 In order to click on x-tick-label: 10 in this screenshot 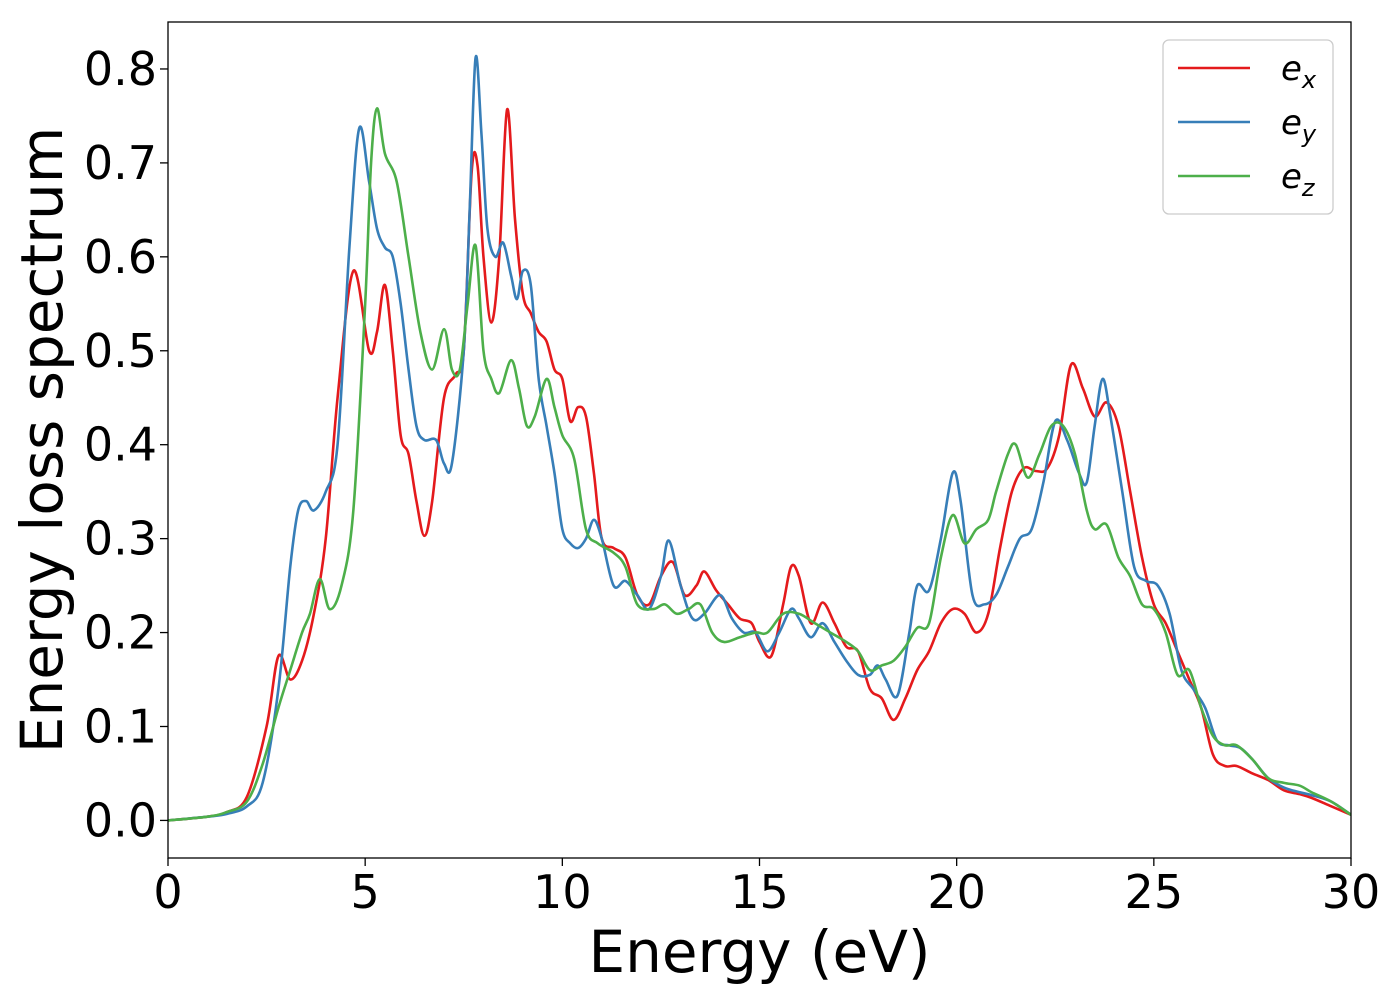, I will do `click(562, 892)`.